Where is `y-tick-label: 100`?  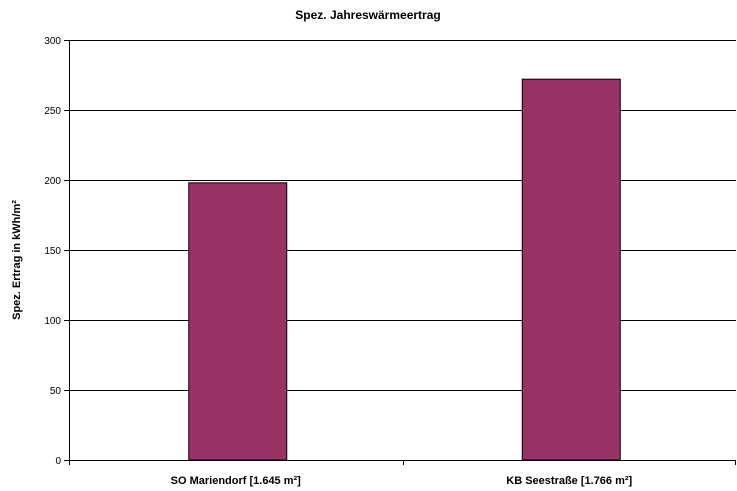
y-tick-label: 100 is located at coordinates (52, 321).